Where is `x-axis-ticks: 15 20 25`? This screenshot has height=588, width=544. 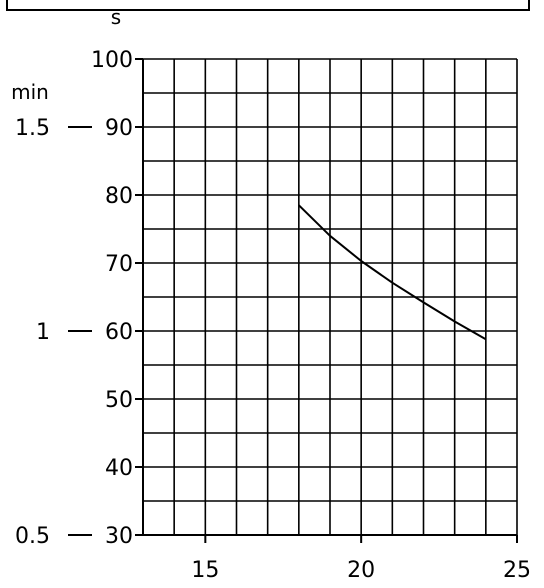
x-axis-ticks: 15 20 25 is located at coordinates (361, 559).